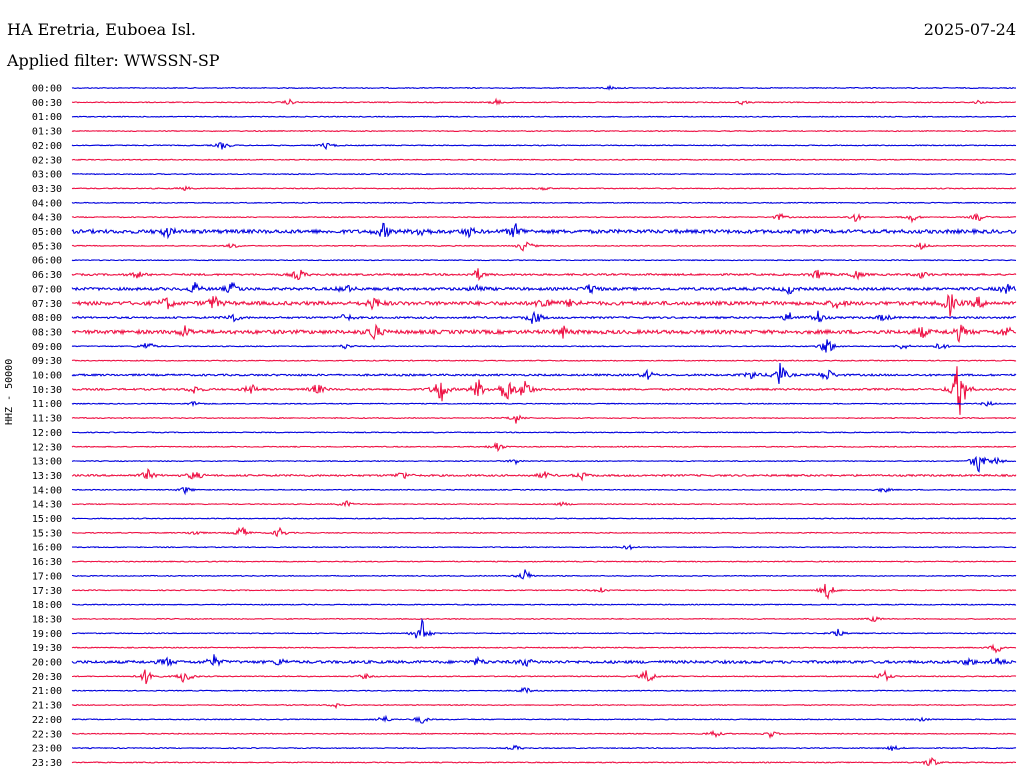 Image resolution: width=1024 pixels, height=780 pixels. Describe the element at coordinates (47, 304) in the screenshot. I see `time-label-0730: 07:30` at that location.